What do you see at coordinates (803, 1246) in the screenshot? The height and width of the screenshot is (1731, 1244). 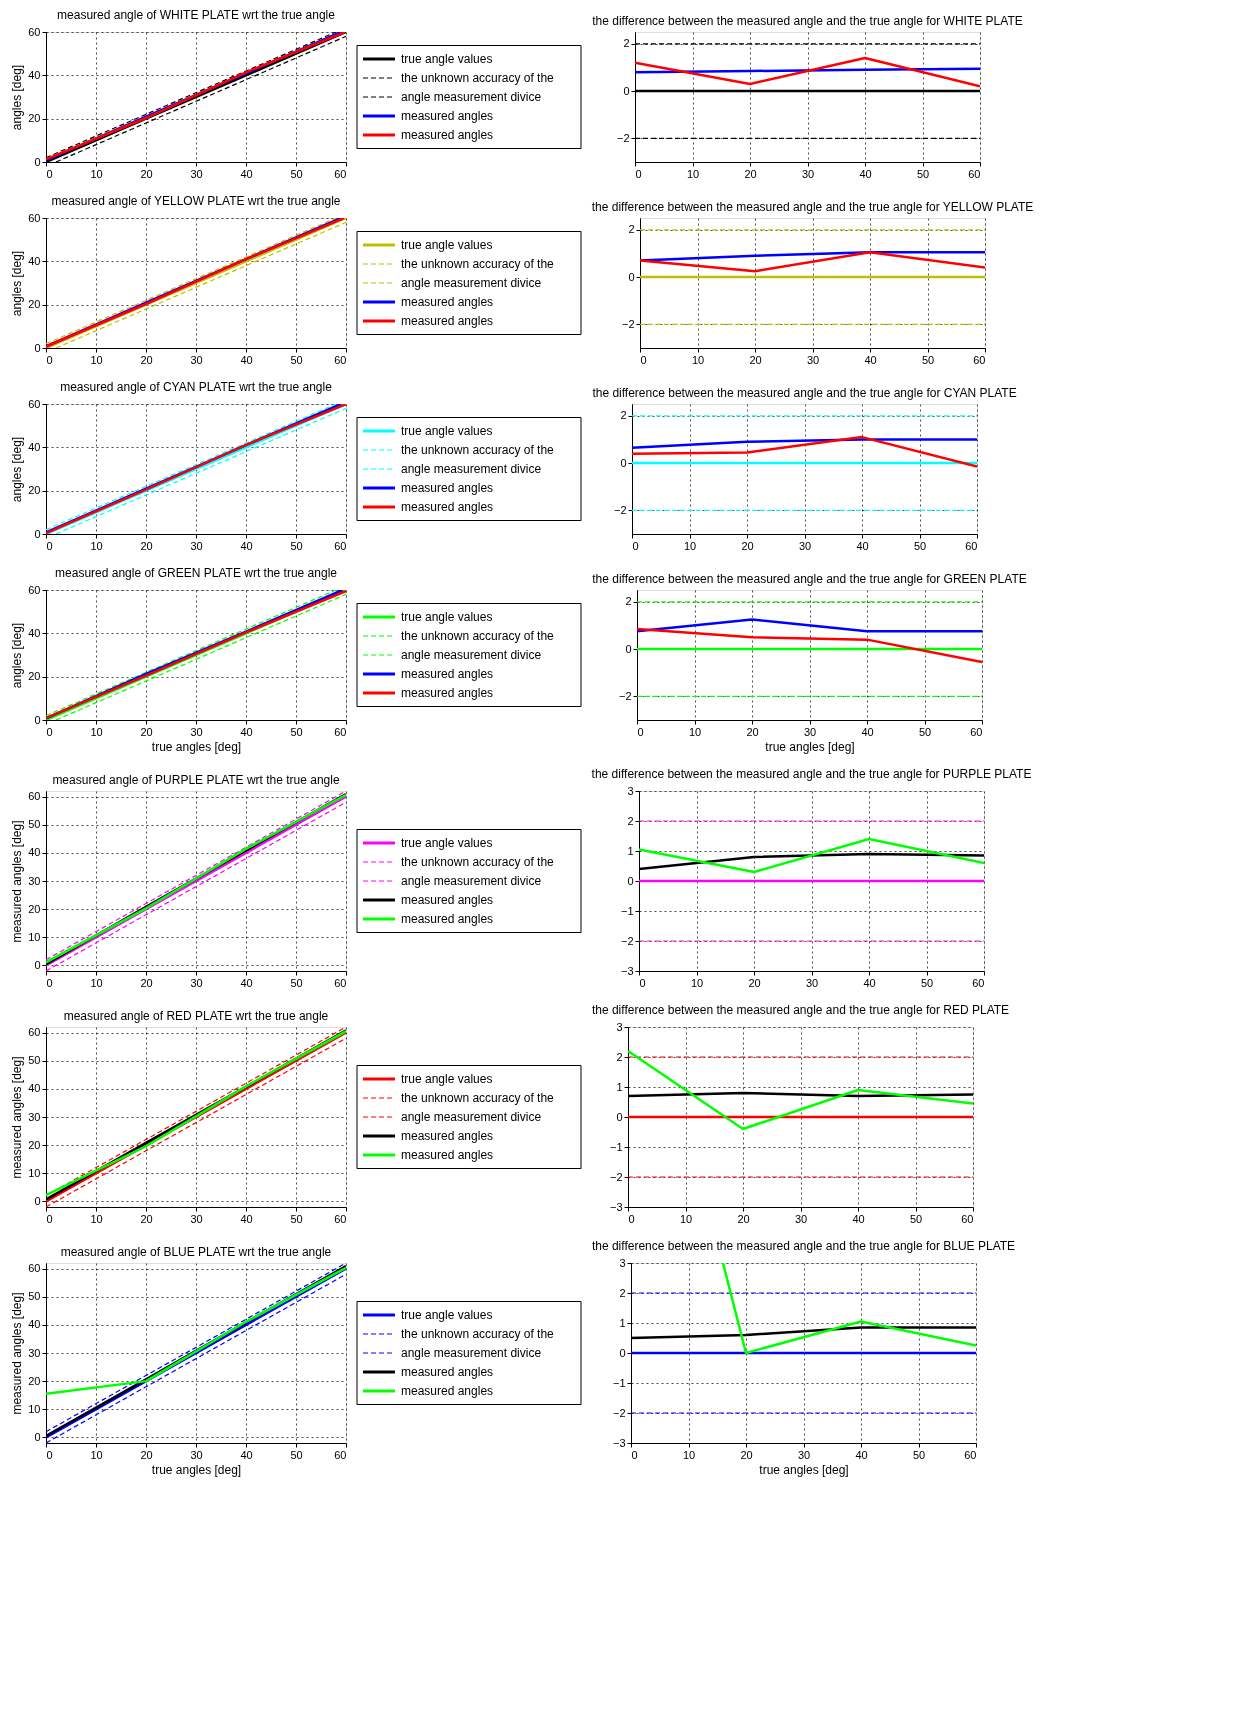 I see `chart-title: the difference between the measured angle and the true angle for BLUE PLATE` at bounding box center [803, 1246].